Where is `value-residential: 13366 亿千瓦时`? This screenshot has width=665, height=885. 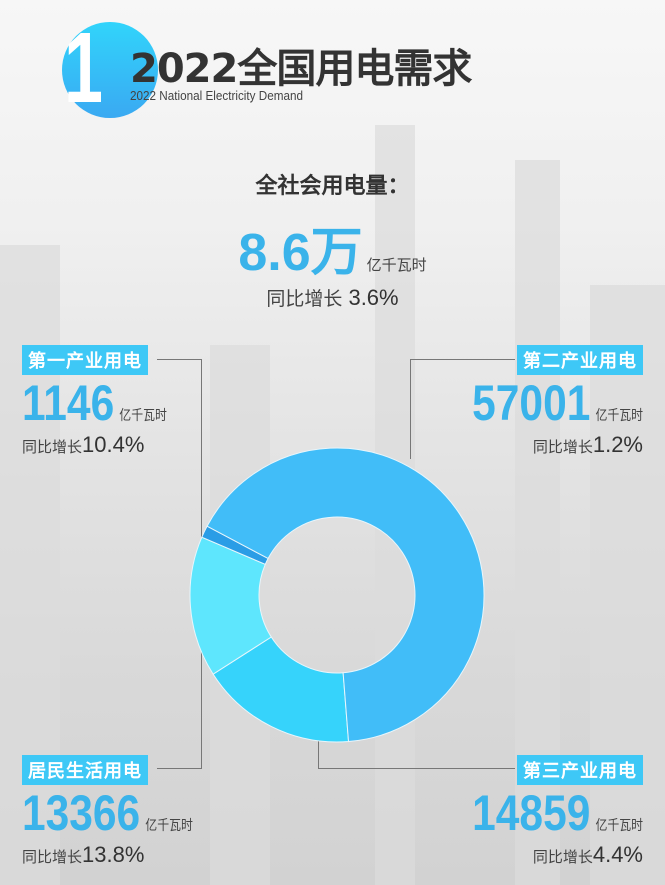 value-residential: 13366 亿千瓦时 is located at coordinates (107, 813).